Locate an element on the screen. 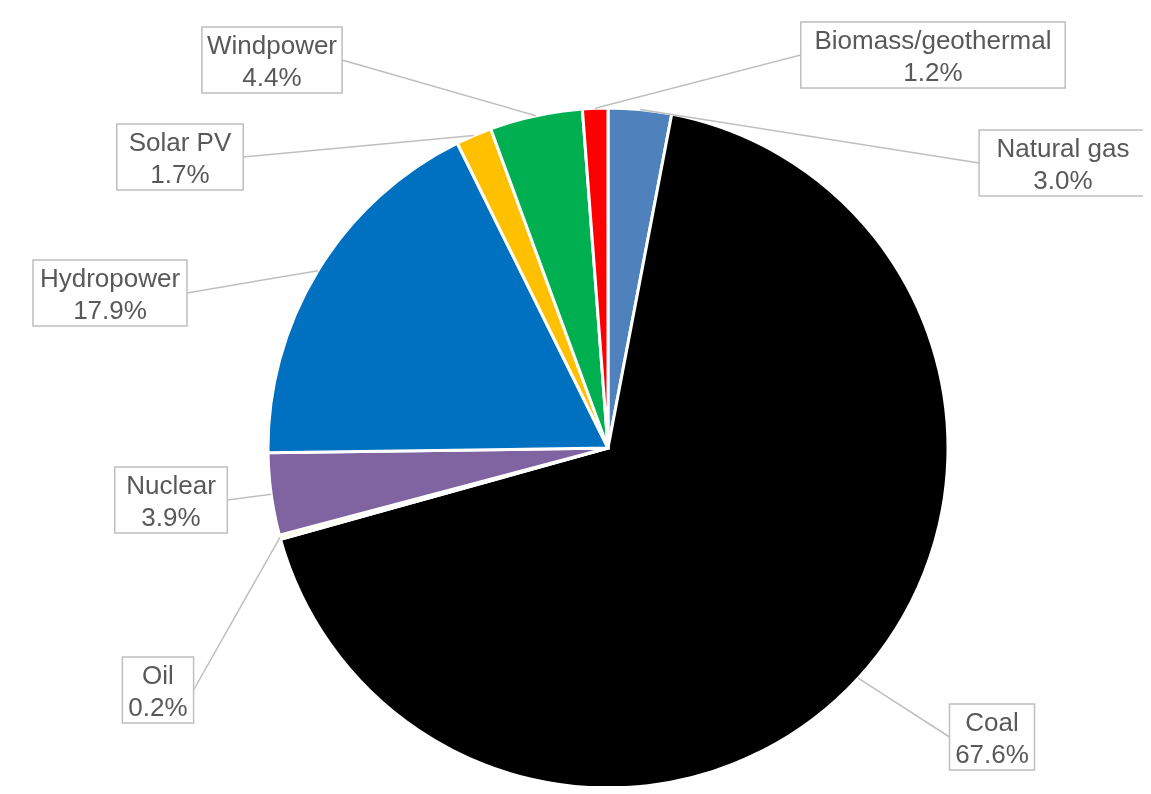 This screenshot has height=794, width=1151. slice-label: Coal is located at coordinates (992, 722).